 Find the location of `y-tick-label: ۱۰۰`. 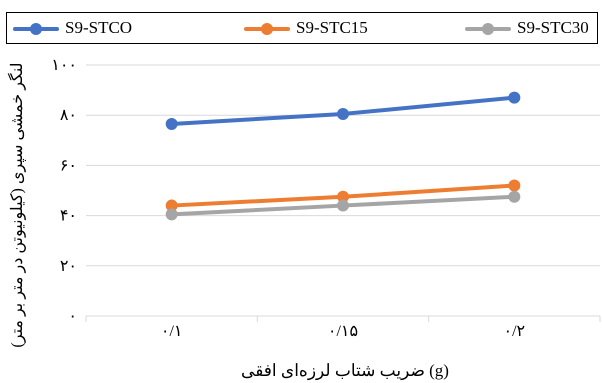

y-tick-label: ۱۰۰ is located at coordinates (64, 65).